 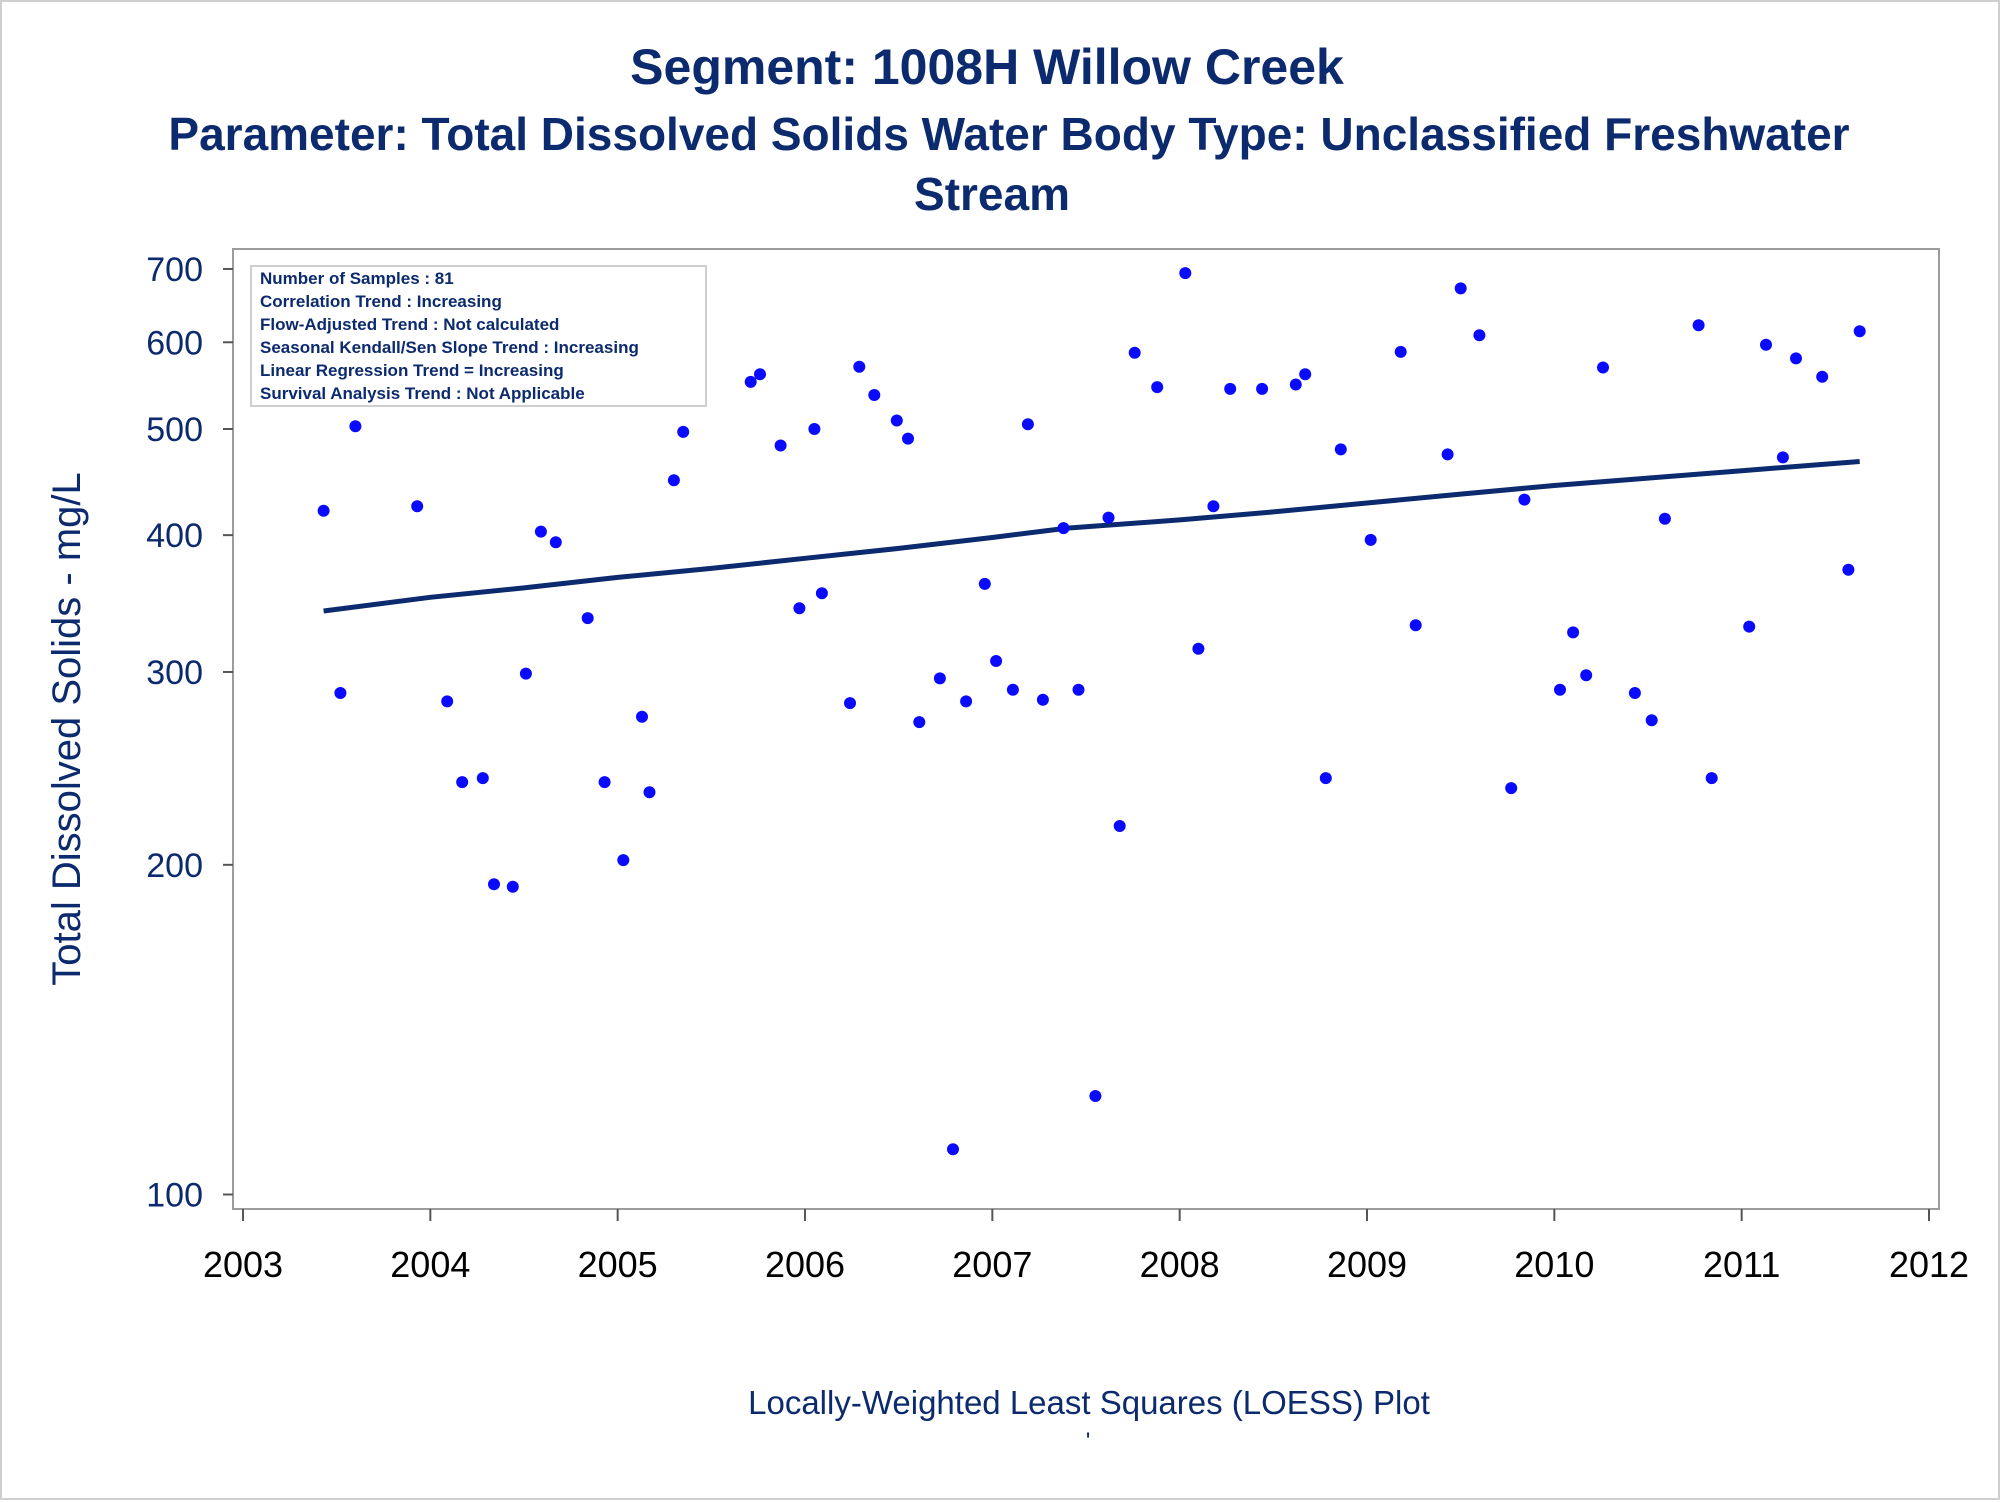 What do you see at coordinates (67, 729) in the screenshot?
I see `y-axis-label: Total Dissolved Solids - mg/L` at bounding box center [67, 729].